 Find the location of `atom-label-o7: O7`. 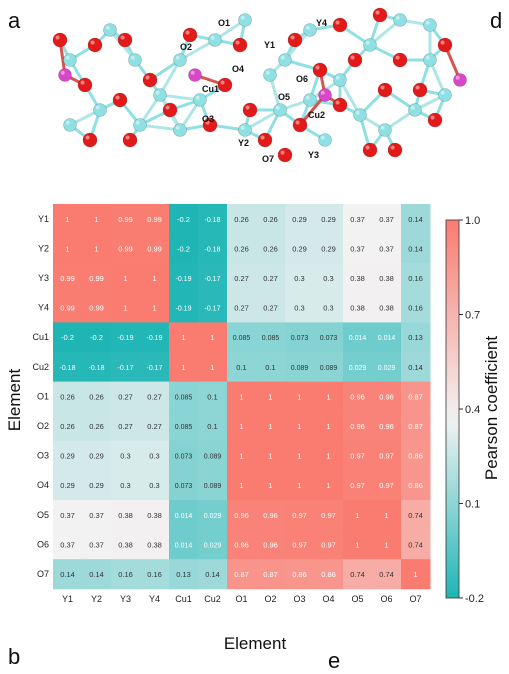

atom-label-o7: O7 is located at coordinates (268, 159).